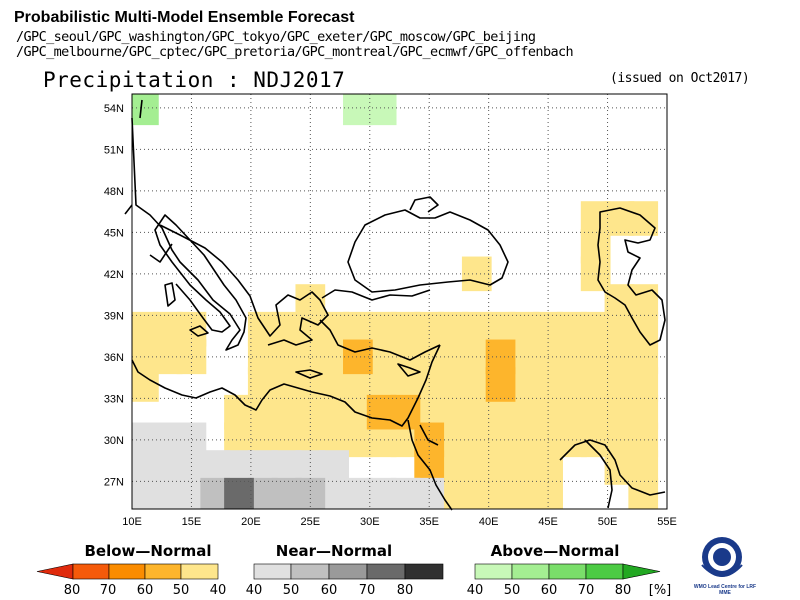 The image size is (800, 600). I want to click on variable-title: Precipitation : NDJ2017, so click(194, 80).